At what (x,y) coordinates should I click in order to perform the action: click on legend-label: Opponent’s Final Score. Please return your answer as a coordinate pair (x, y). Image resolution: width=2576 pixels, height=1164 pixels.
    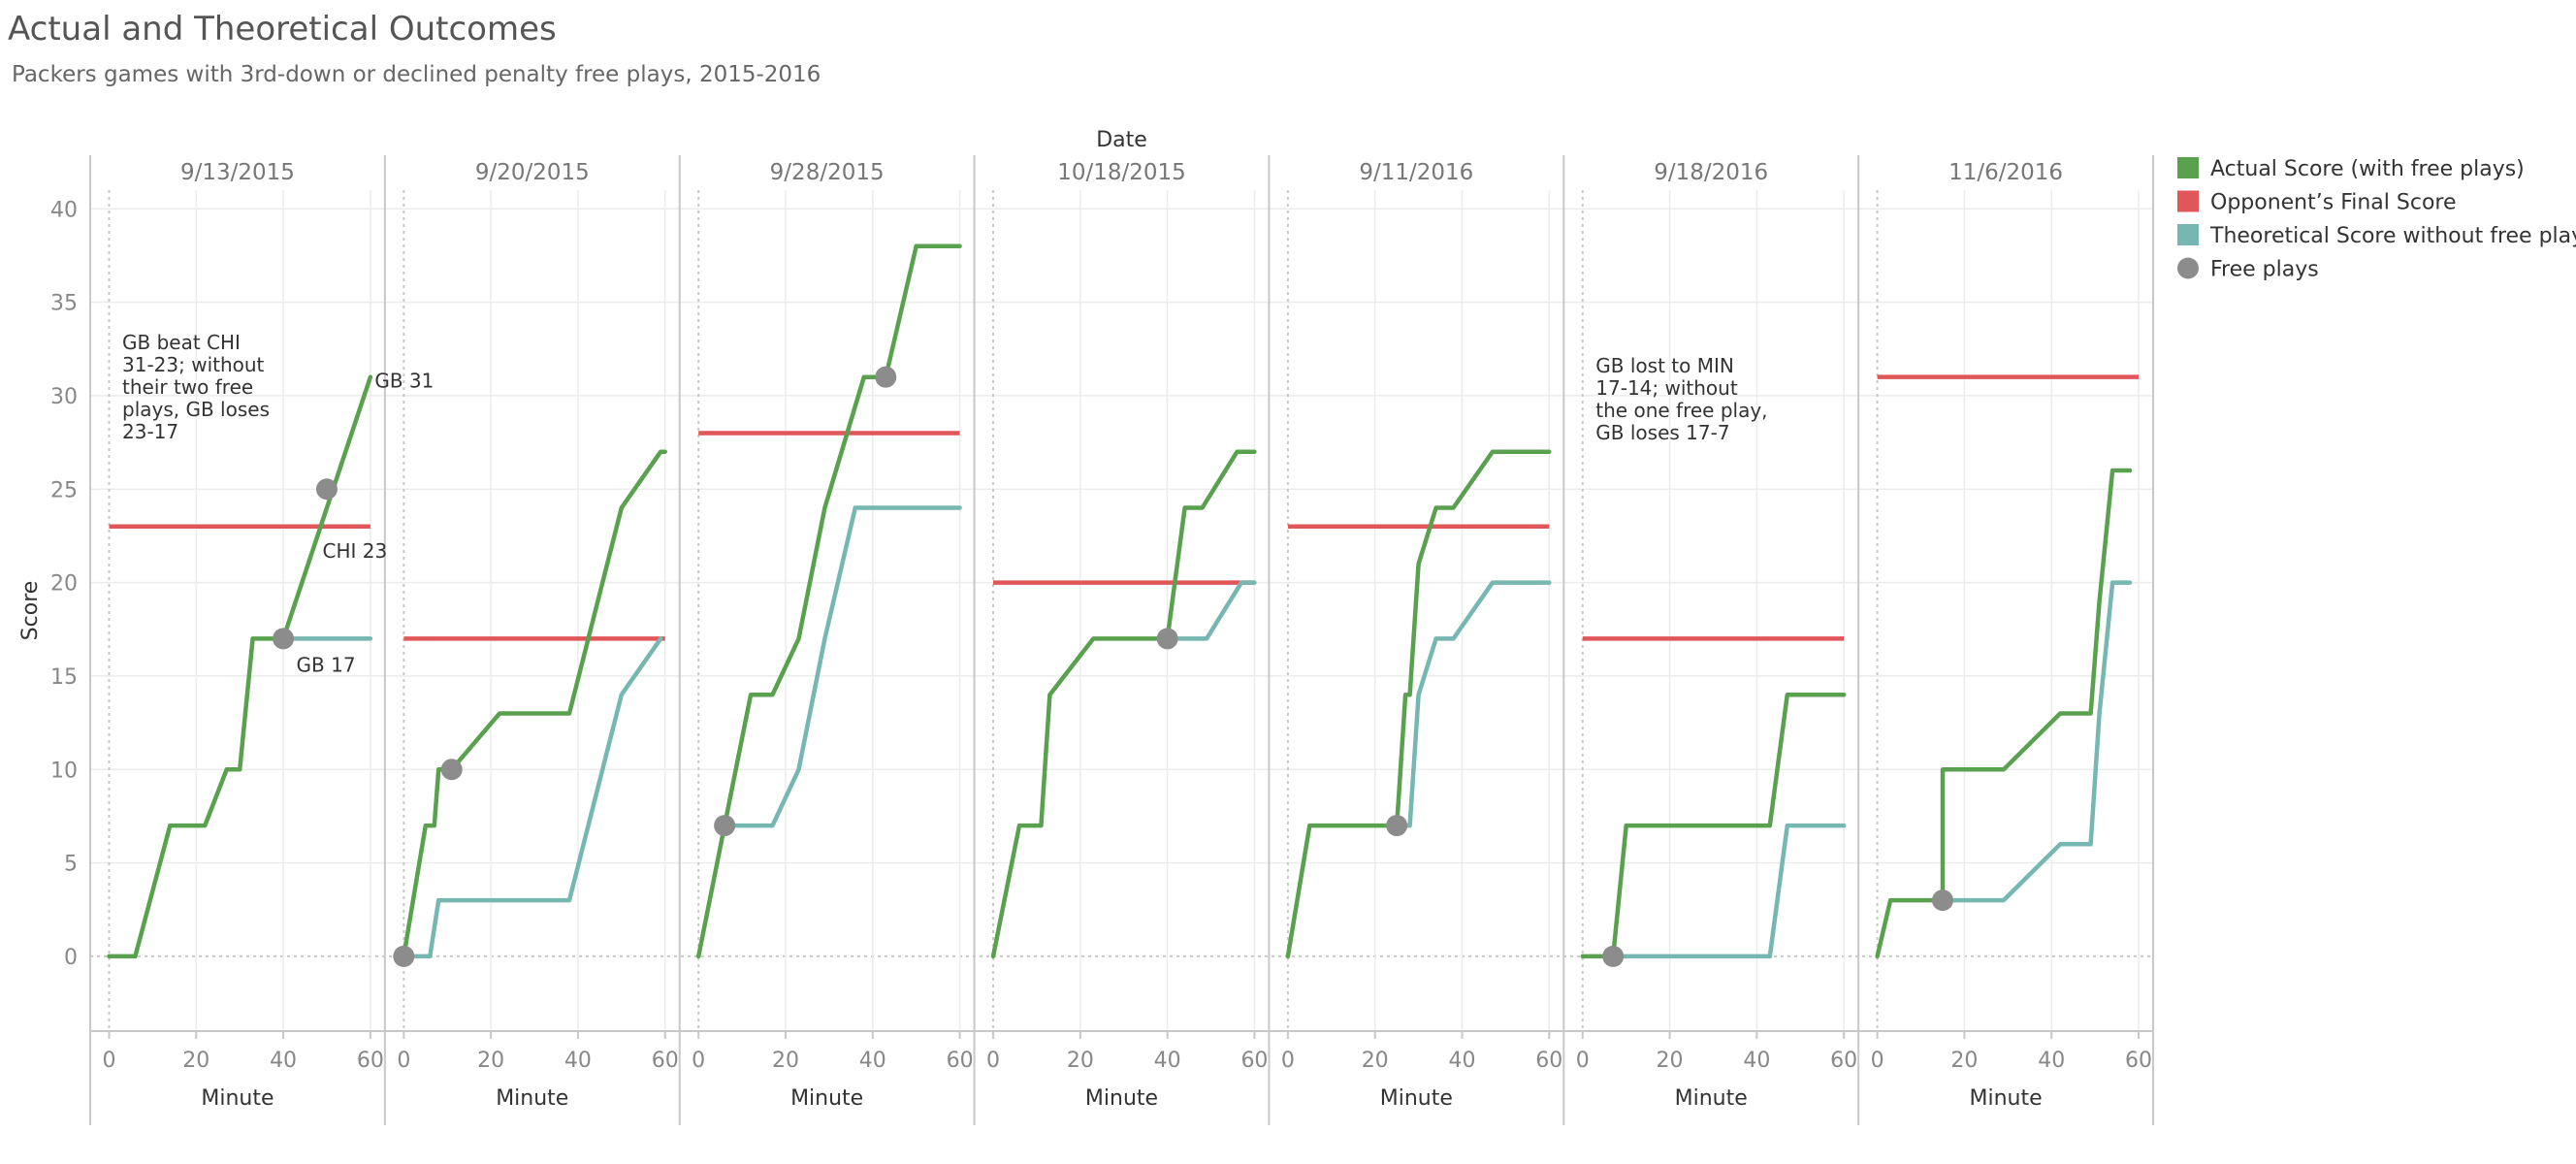
    Looking at the image, I should click on (2333, 203).